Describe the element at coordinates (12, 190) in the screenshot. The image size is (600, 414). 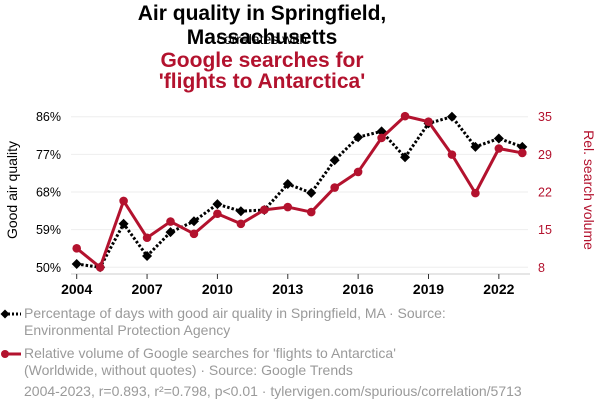
I see `y-axis-left-label: Good air quality` at that location.